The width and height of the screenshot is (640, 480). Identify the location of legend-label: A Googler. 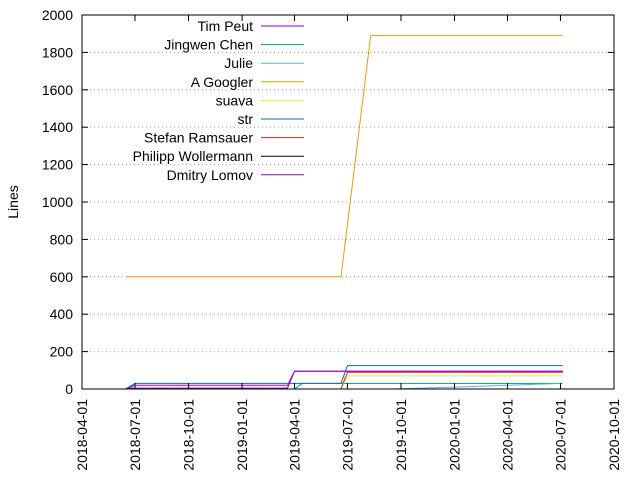
(222, 82).